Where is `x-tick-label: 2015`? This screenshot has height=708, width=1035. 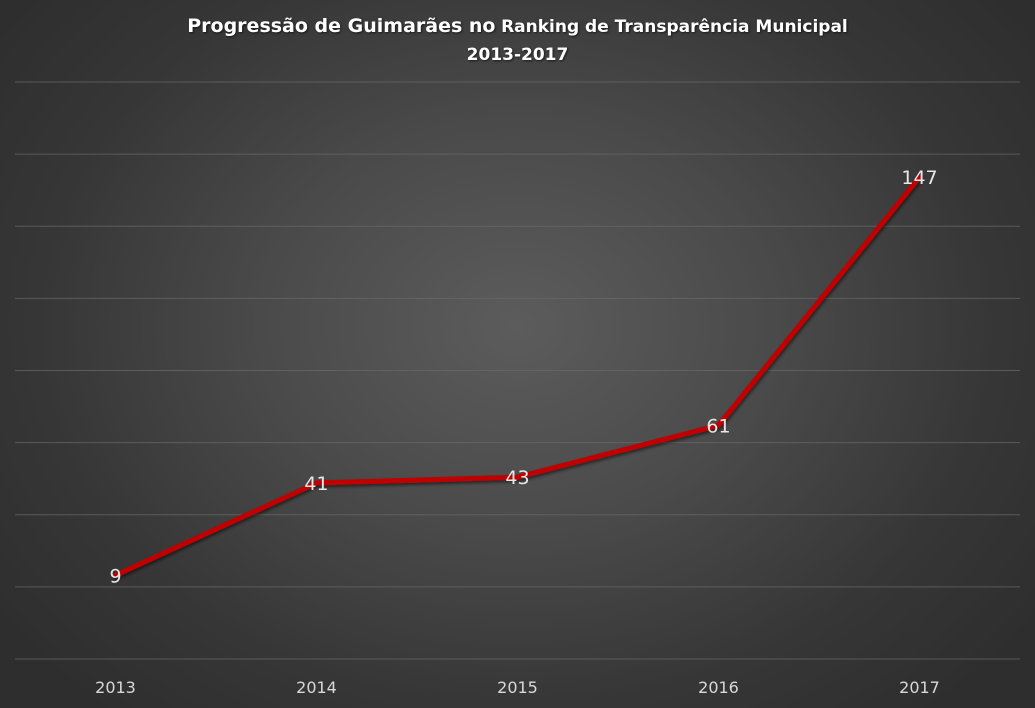
x-tick-label: 2015 is located at coordinates (517, 687).